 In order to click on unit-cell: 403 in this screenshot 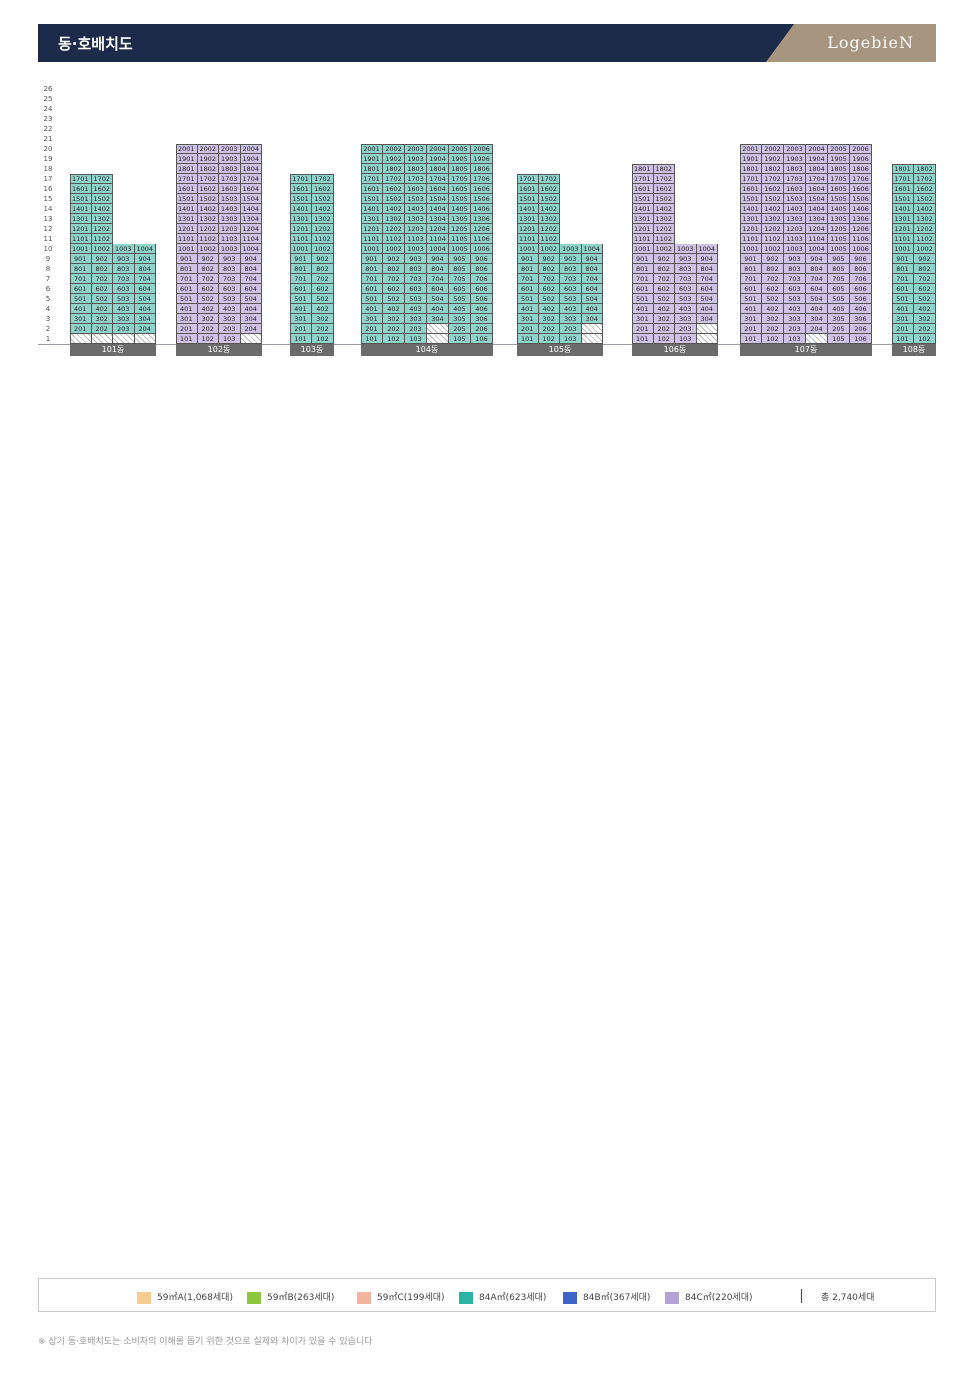, I will do `click(230, 309)`.